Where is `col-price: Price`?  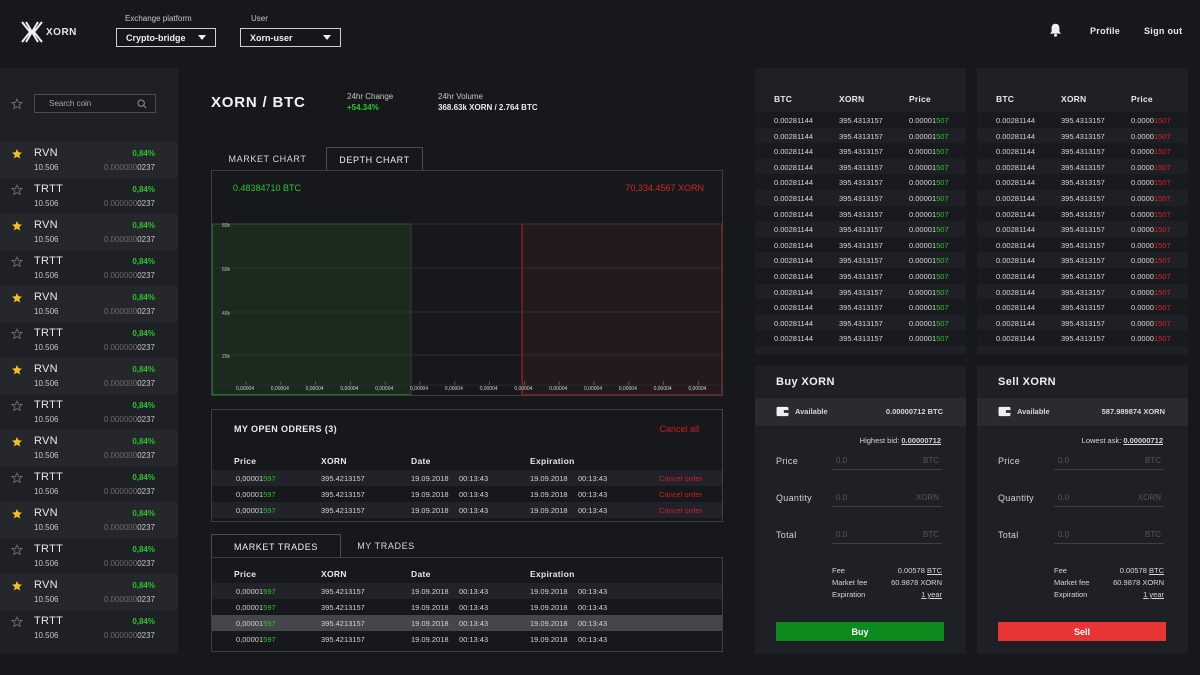 col-price: Price is located at coordinates (245, 574).